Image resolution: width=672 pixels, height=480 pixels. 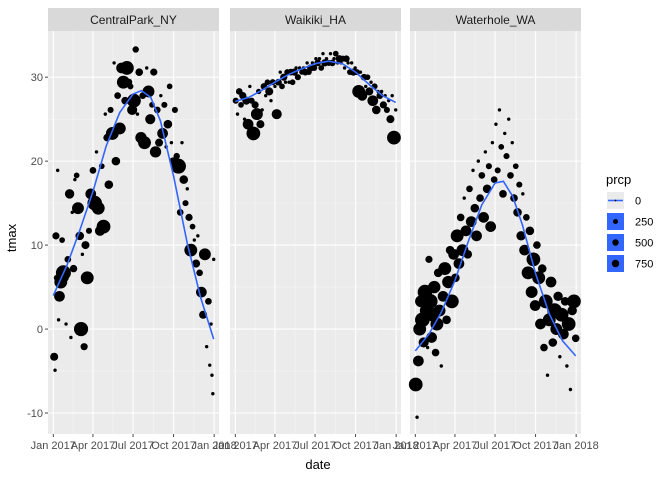 I want to click on x-tick-label: Jan 2018, so click(x=214, y=446).